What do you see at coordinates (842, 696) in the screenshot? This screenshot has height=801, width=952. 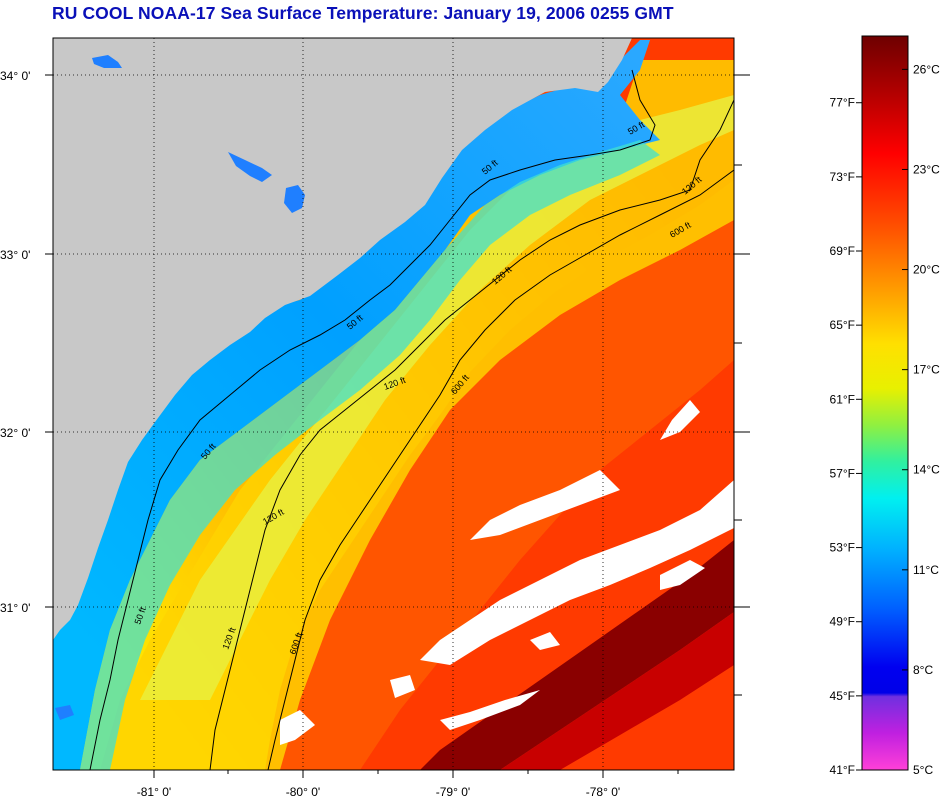 I see `fahrenheit-label: 45°F` at bounding box center [842, 696].